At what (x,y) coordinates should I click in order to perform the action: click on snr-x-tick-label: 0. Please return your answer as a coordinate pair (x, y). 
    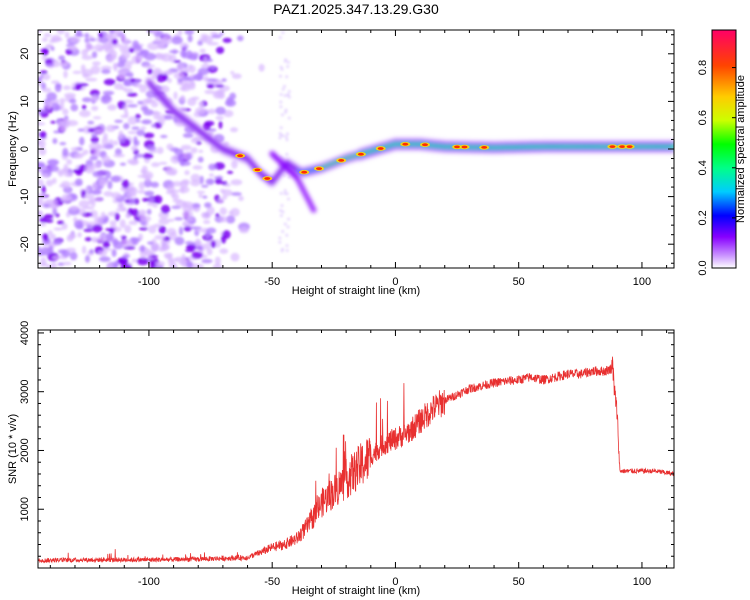
    Looking at the image, I should click on (395, 582).